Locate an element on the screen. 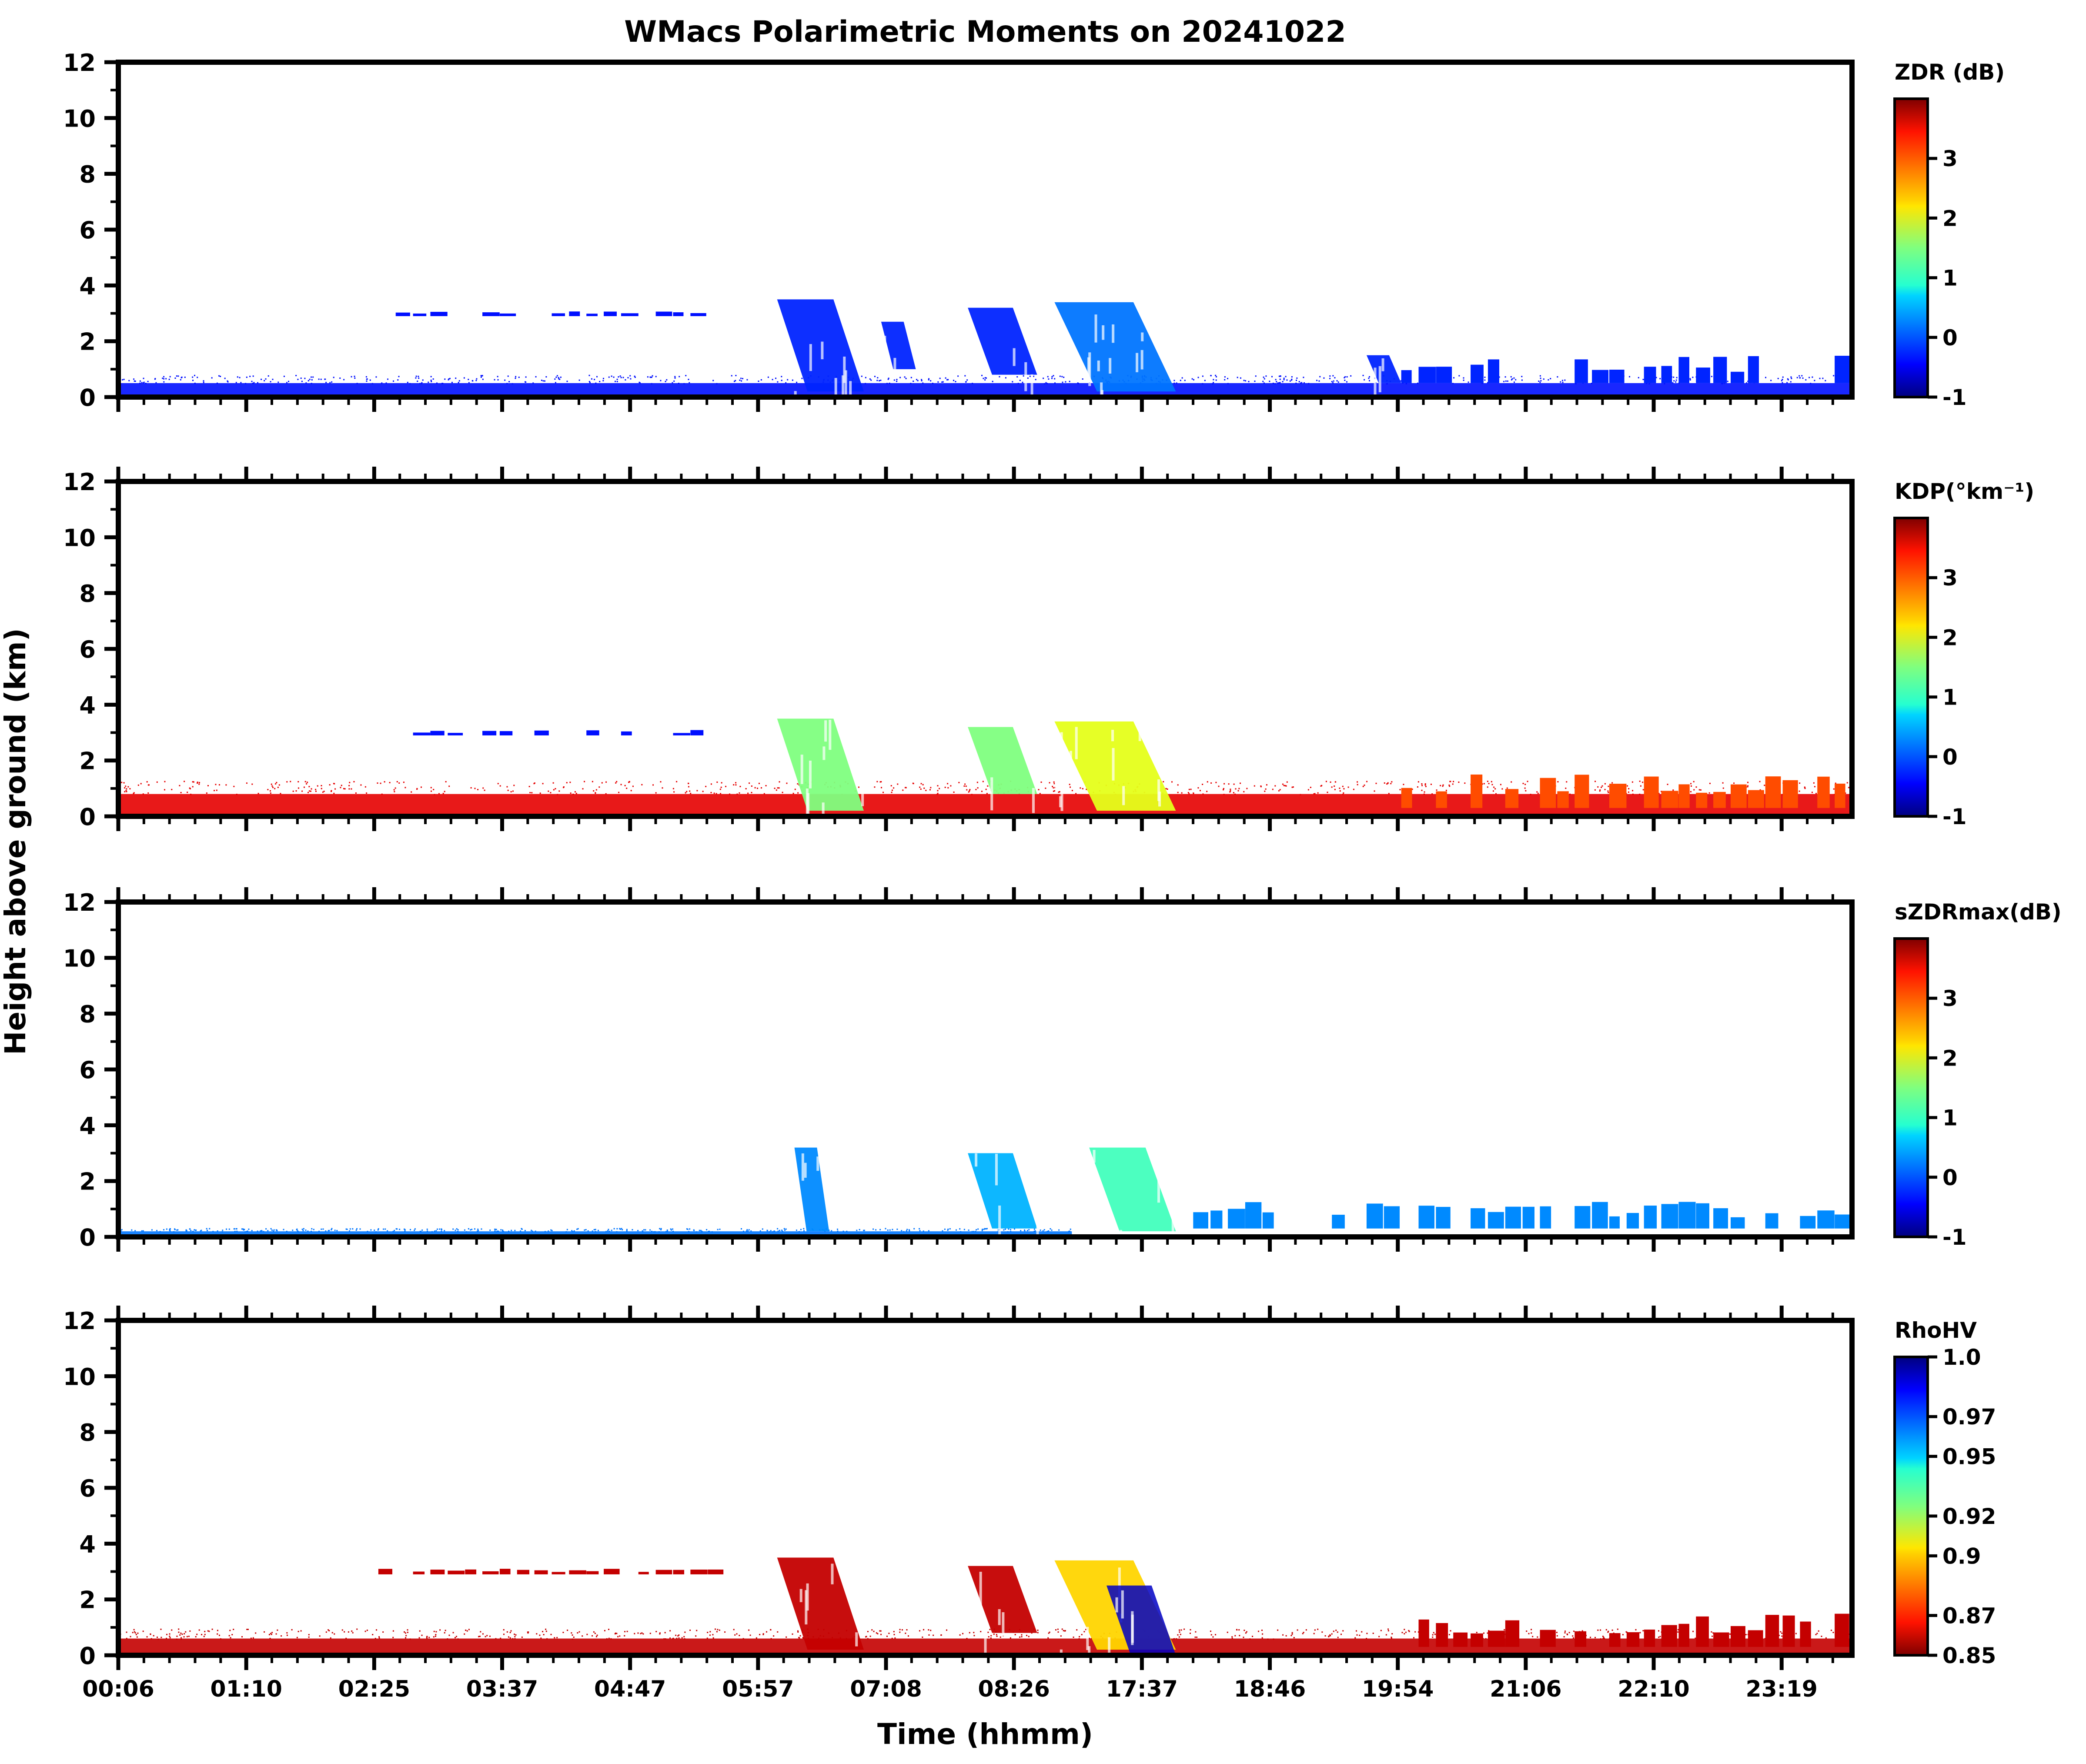  colorbar-tick-label: 0.85 is located at coordinates (1969, 1655).